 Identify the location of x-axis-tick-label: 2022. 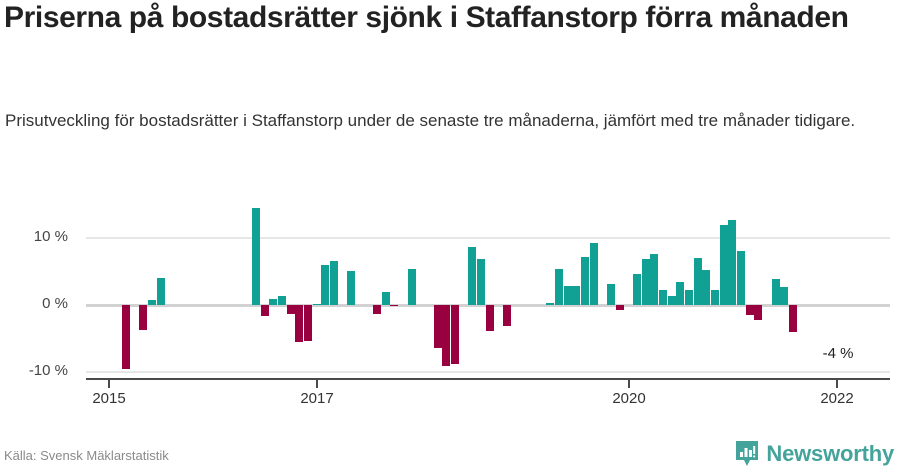
(837, 398).